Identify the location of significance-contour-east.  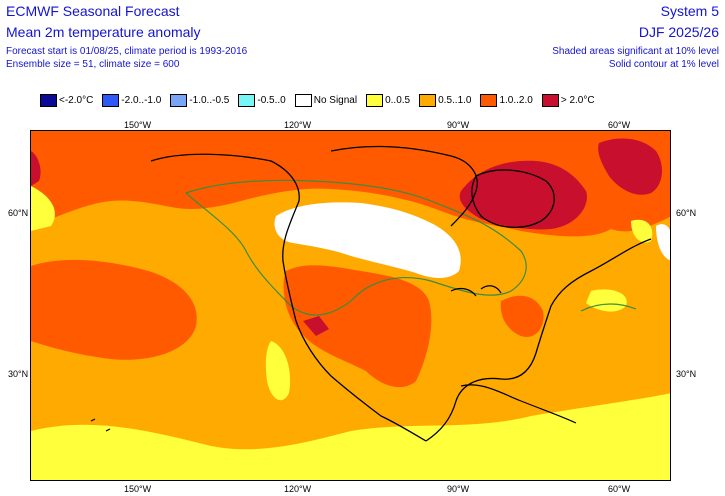
(608, 307).